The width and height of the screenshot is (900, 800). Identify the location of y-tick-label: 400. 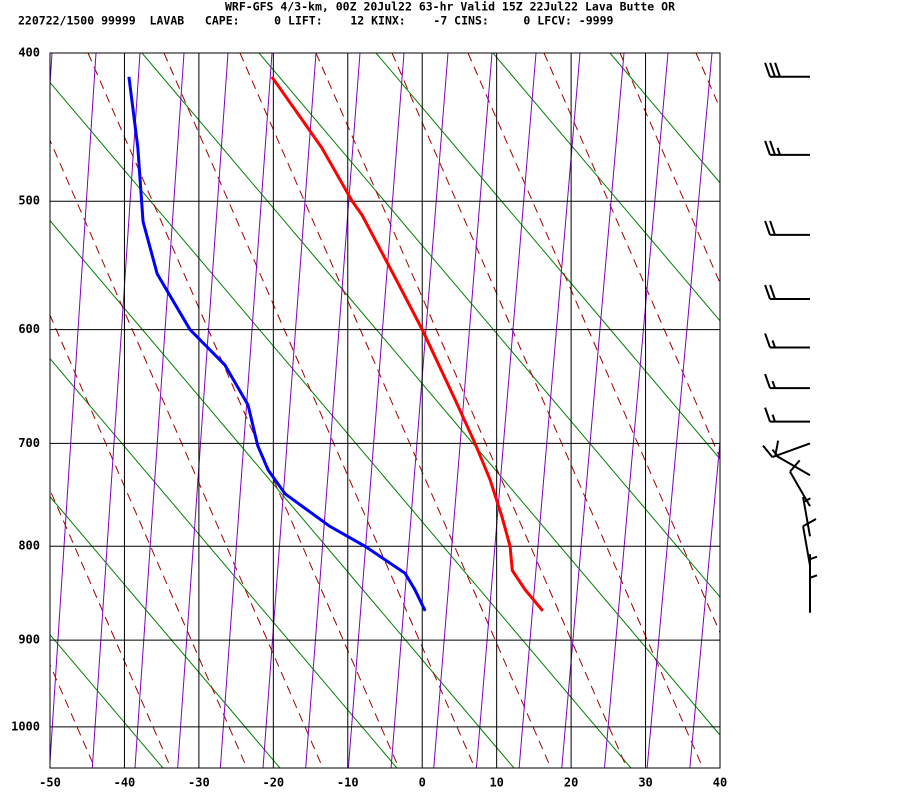
(29, 53).